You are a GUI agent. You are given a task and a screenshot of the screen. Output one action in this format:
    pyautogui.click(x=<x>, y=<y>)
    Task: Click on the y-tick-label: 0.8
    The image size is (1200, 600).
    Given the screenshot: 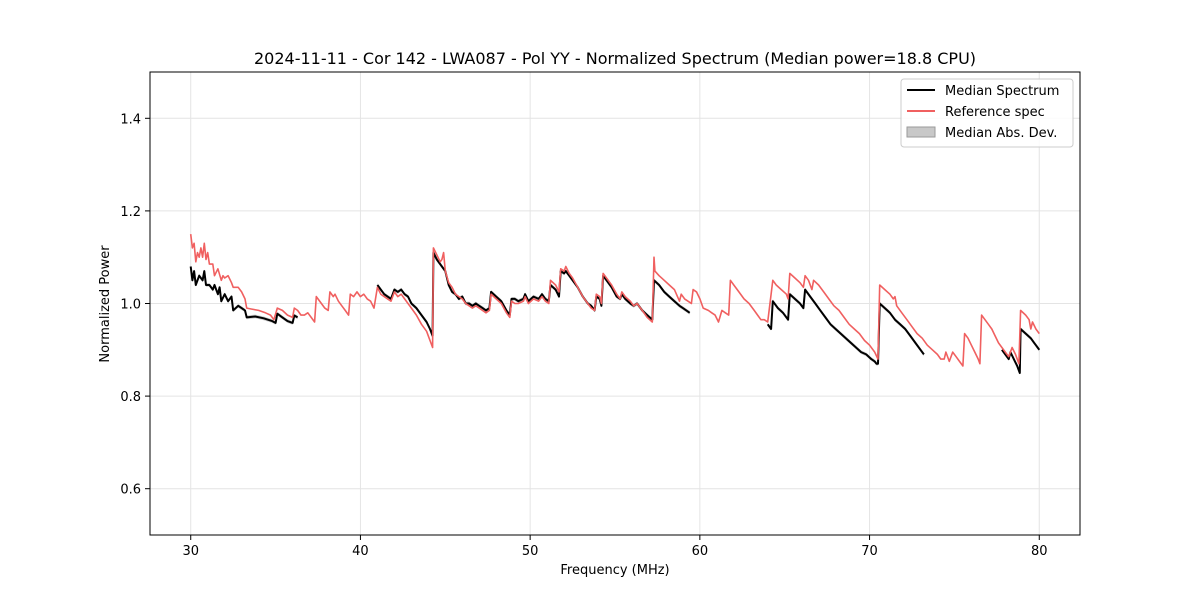 What is the action you would take?
    pyautogui.click(x=130, y=397)
    